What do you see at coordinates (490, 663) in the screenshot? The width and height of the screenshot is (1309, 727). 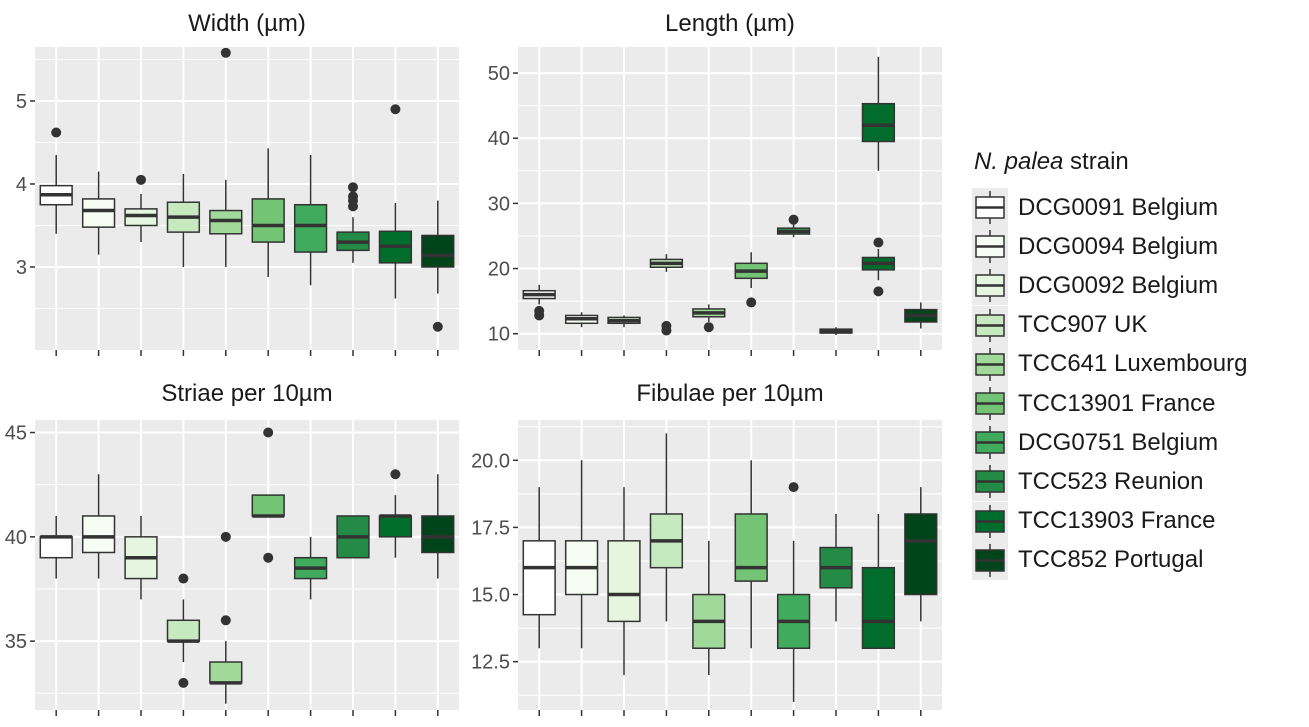 I see `y-tick-label: 12.5` at bounding box center [490, 663].